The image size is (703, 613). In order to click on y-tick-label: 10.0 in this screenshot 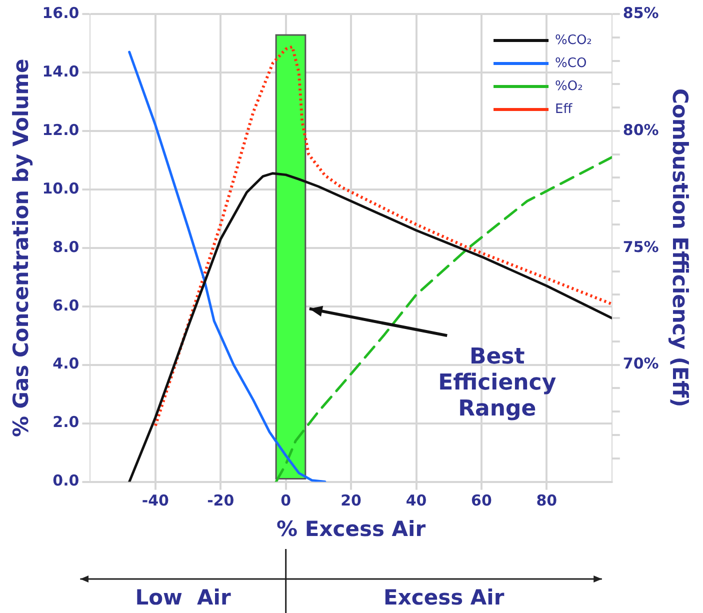, I will do `click(61, 188)`.